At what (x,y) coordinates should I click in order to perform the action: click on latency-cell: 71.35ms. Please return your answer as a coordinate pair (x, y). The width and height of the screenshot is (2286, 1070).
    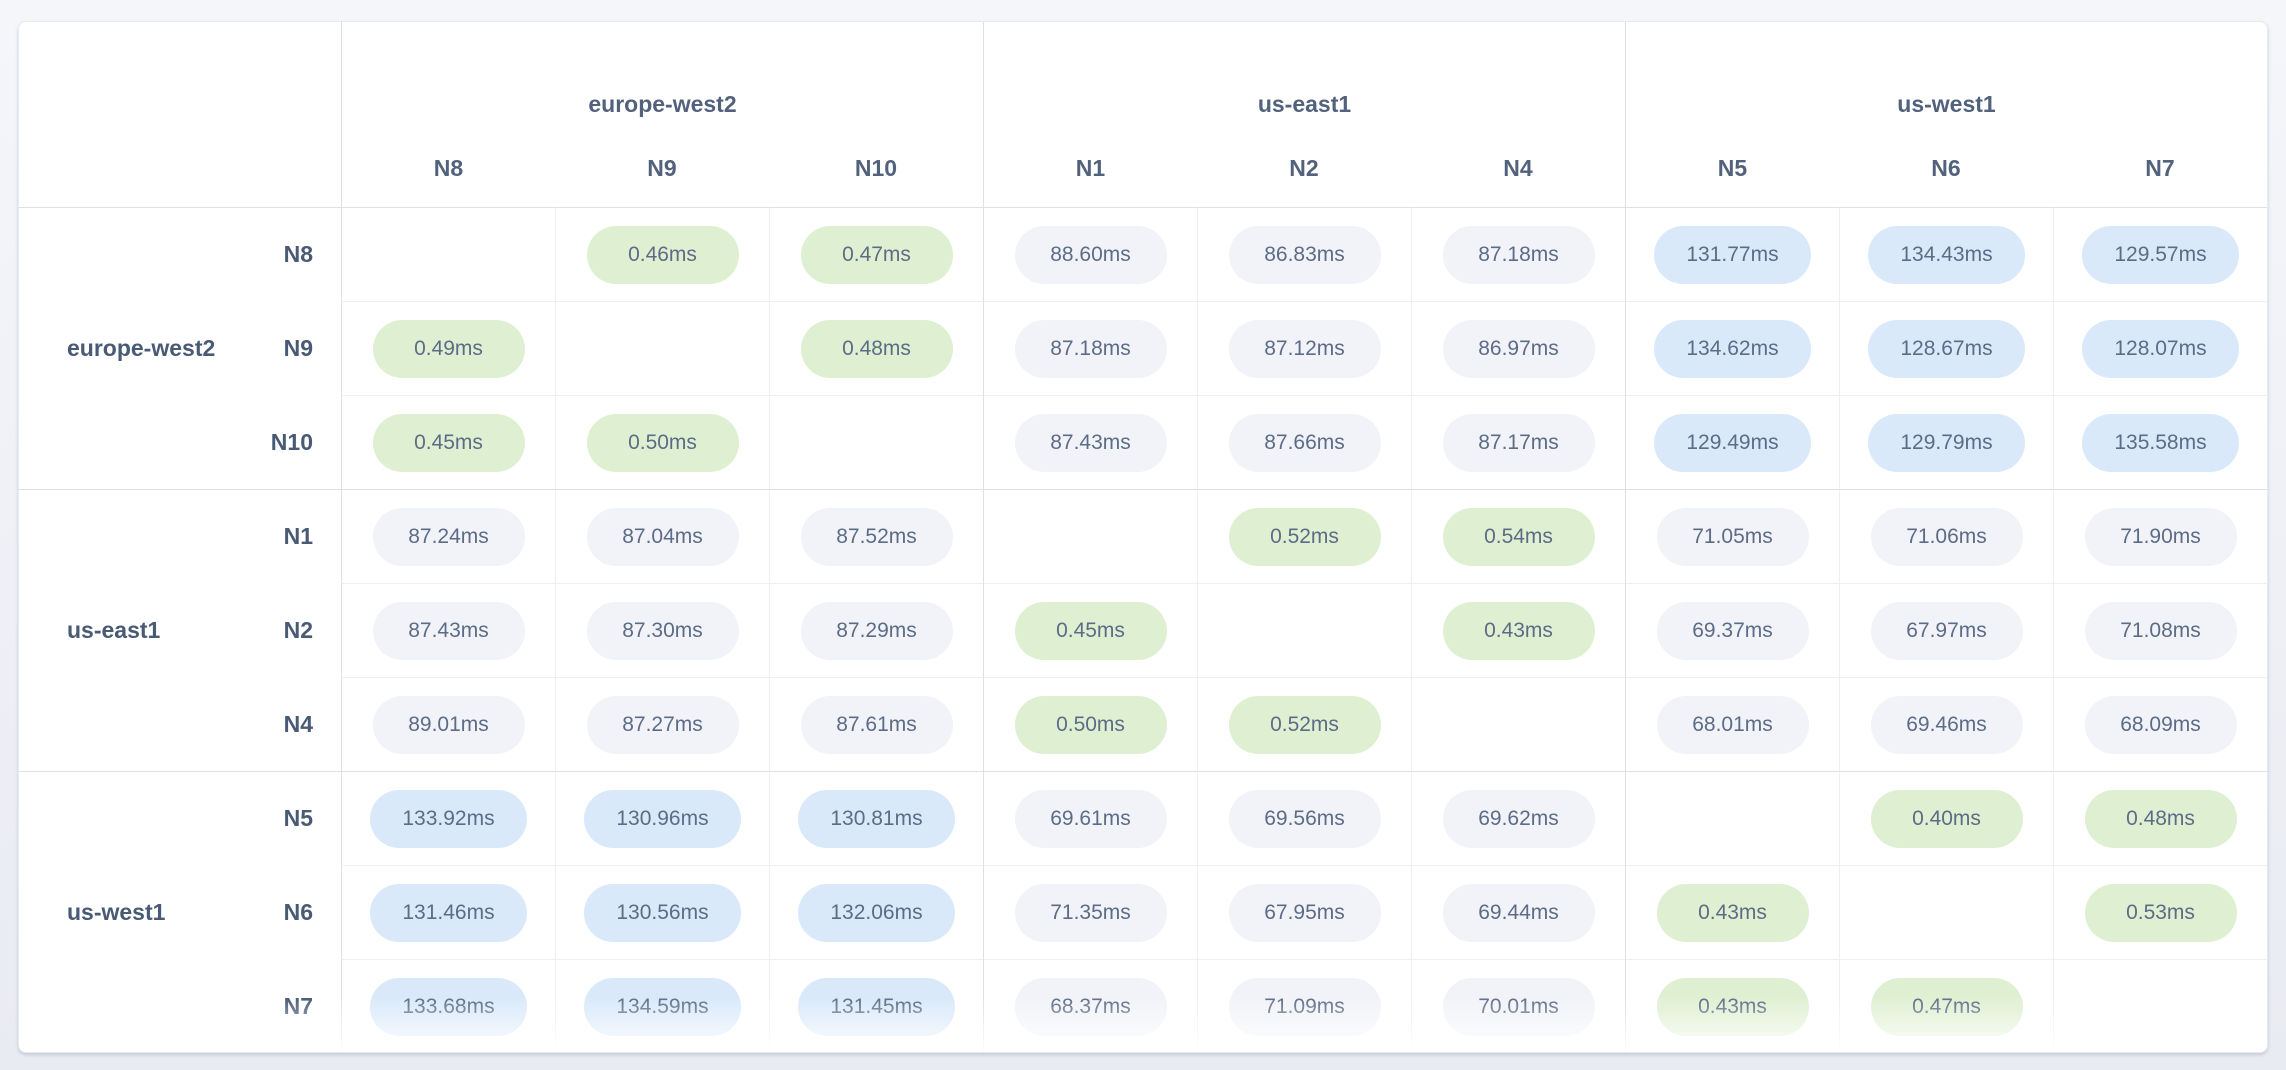
    Looking at the image, I should click on (1090, 912).